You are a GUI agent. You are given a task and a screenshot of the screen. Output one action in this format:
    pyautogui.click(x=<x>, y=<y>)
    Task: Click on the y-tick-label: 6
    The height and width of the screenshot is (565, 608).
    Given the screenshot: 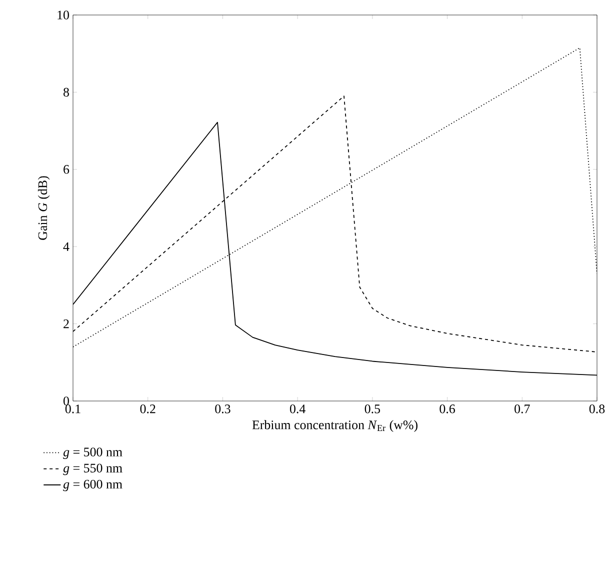 What is the action you would take?
    pyautogui.click(x=67, y=169)
    